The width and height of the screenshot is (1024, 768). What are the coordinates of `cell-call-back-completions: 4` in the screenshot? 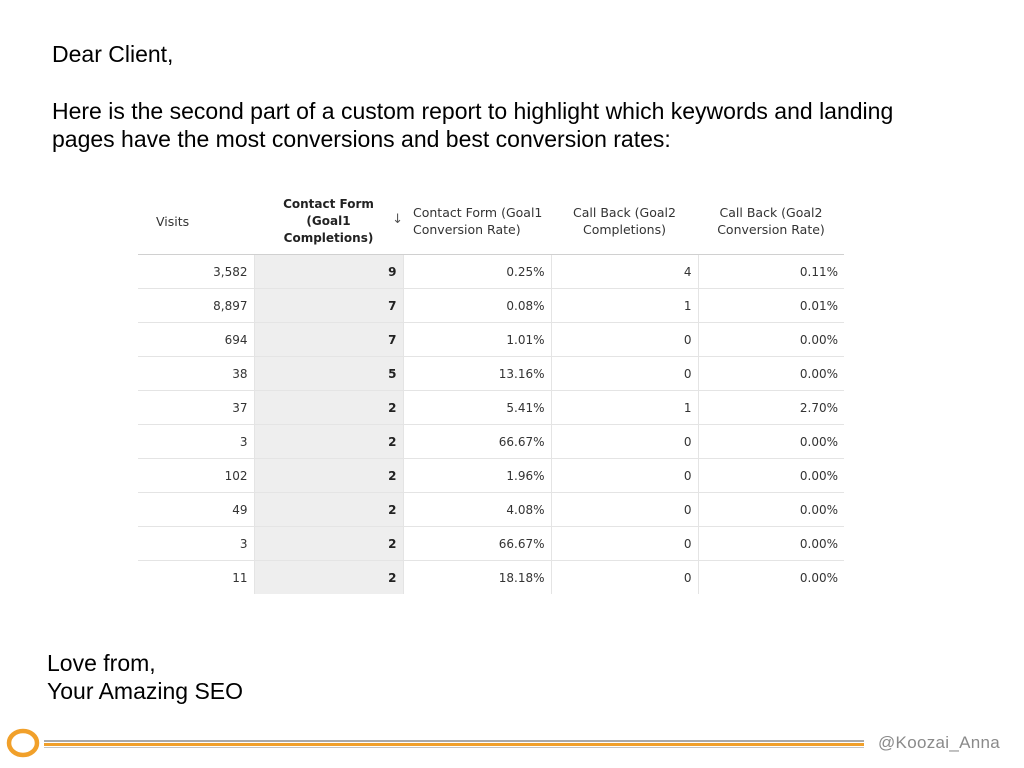 It's located at (624, 271).